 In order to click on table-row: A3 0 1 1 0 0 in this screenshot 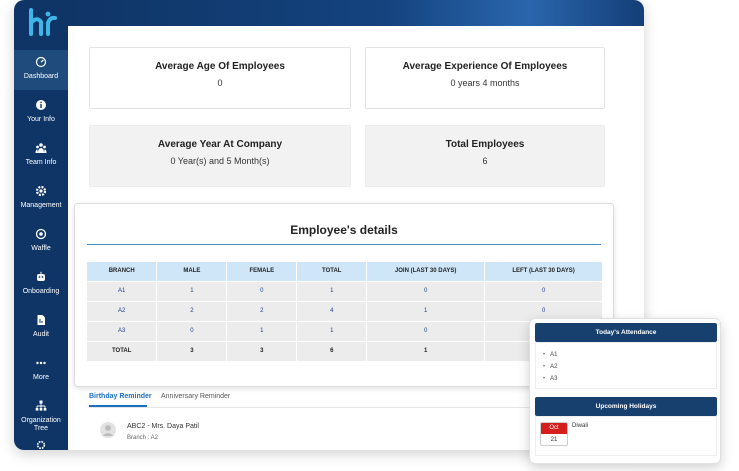, I will do `click(345, 330)`.